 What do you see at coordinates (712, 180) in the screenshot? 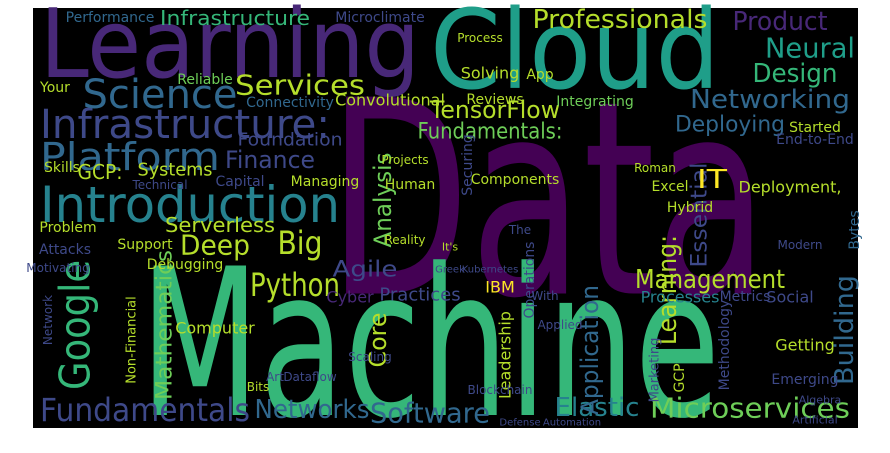
I see `word: IT` at bounding box center [712, 180].